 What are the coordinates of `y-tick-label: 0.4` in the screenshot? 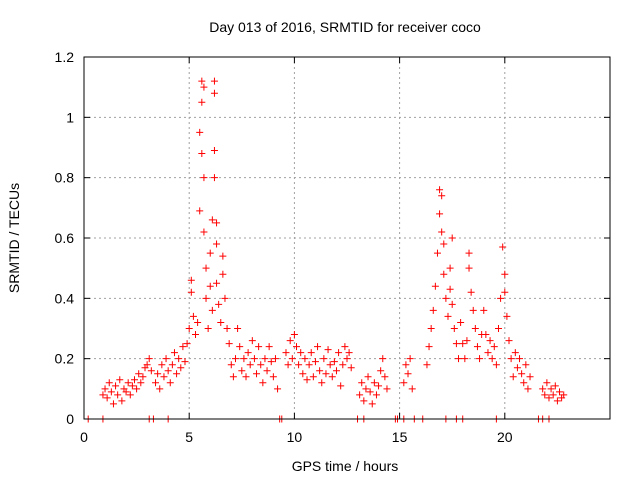 It's located at (65, 298).